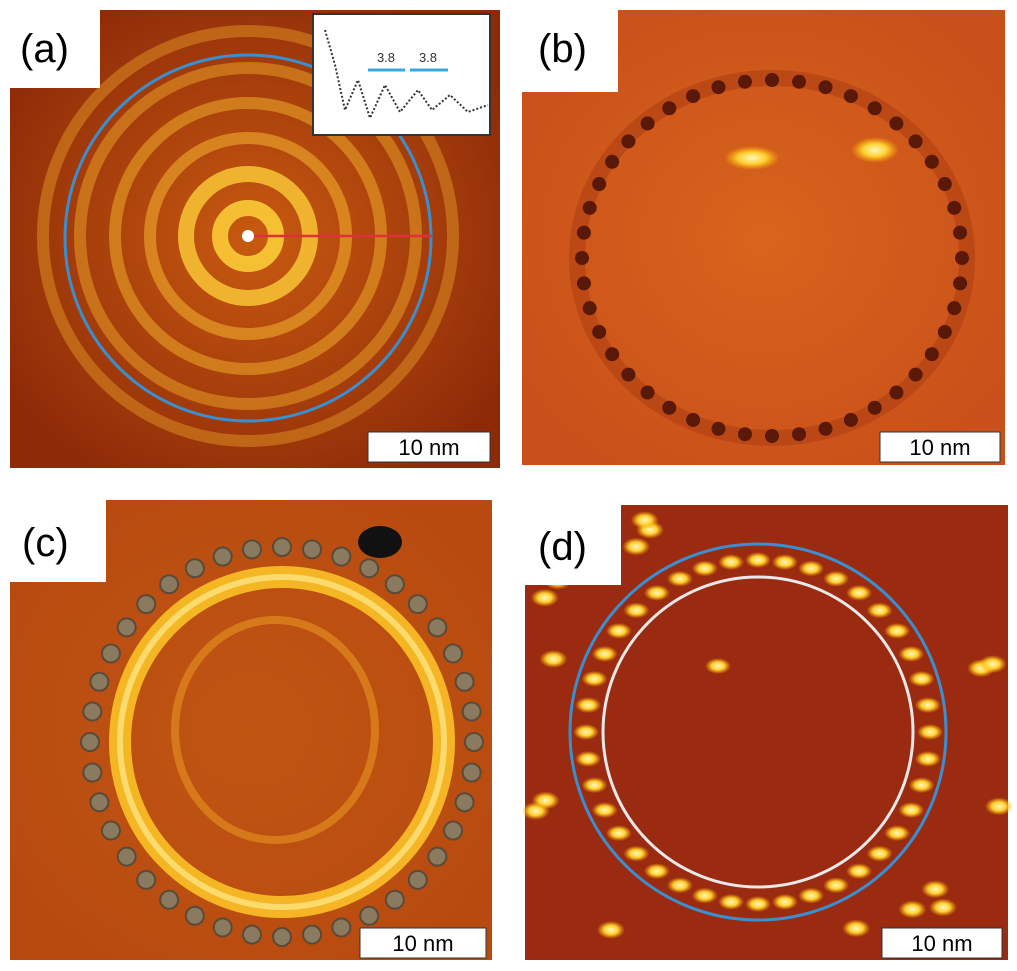 This screenshot has width=1017, height=971. What do you see at coordinates (282, 742) in the screenshot?
I see `ring` at bounding box center [282, 742].